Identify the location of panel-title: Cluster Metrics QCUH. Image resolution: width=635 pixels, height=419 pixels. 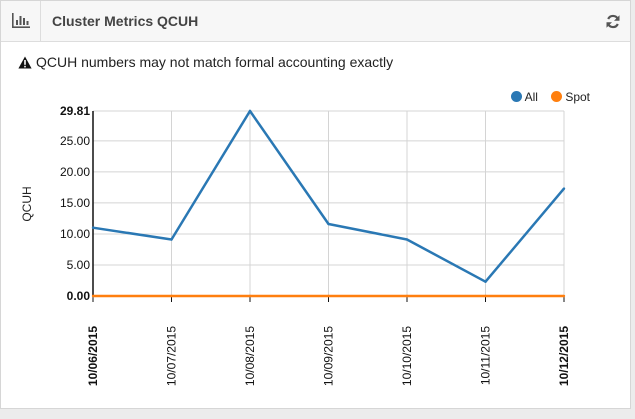
(125, 21).